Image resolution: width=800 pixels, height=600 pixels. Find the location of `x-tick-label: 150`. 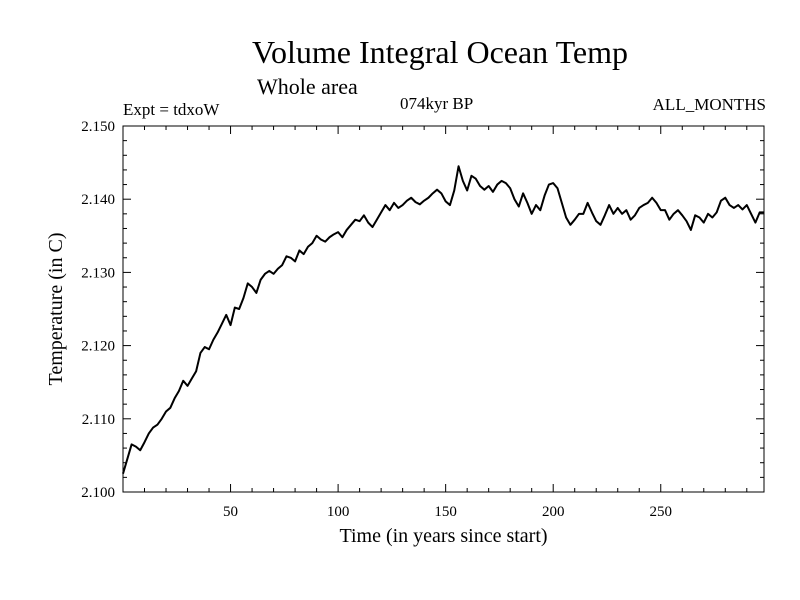

x-tick-label: 150 is located at coordinates (445, 512).